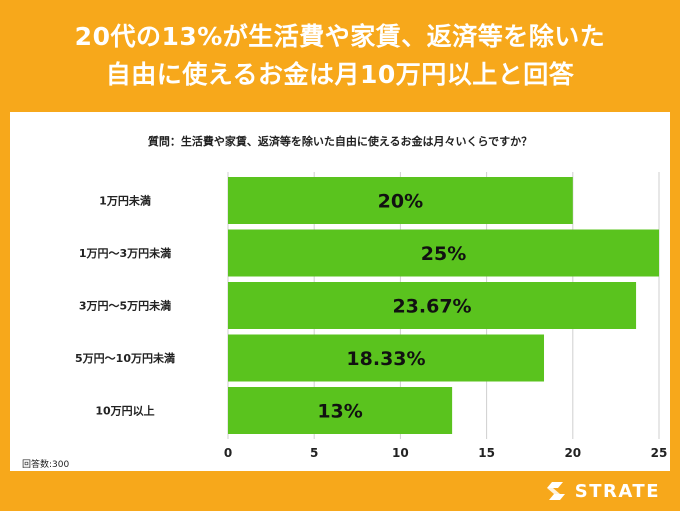 The height and width of the screenshot is (511, 680). What do you see at coordinates (486, 453) in the screenshot?
I see `x-tick-label: 15` at bounding box center [486, 453].